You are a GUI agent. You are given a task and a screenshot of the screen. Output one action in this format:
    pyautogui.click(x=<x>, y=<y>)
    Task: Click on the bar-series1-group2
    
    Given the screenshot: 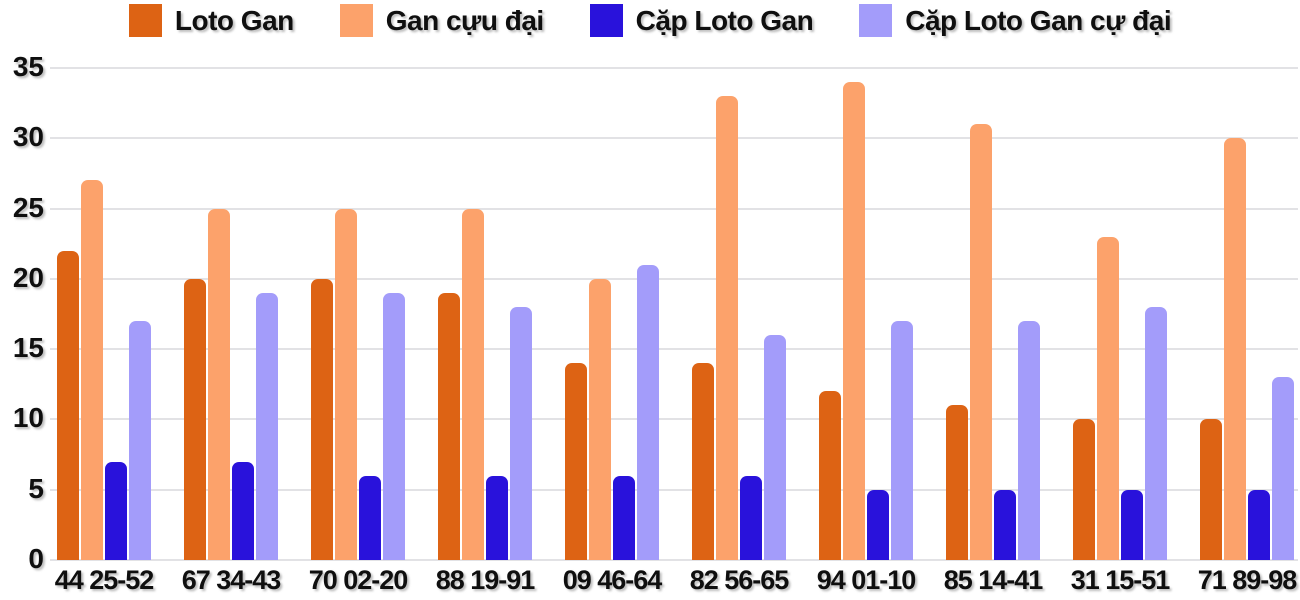 What is the action you would take?
    pyautogui.click(x=195, y=419)
    